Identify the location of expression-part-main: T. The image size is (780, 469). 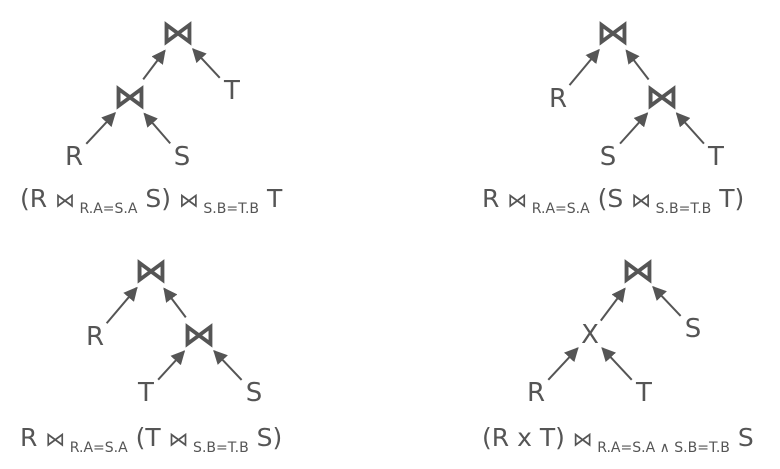
(271, 198).